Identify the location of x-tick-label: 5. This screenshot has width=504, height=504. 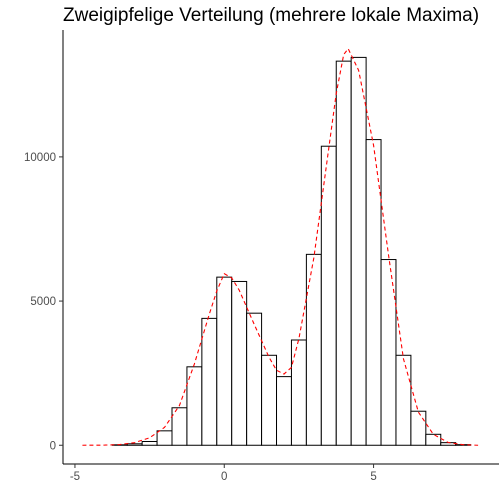
(373, 477).